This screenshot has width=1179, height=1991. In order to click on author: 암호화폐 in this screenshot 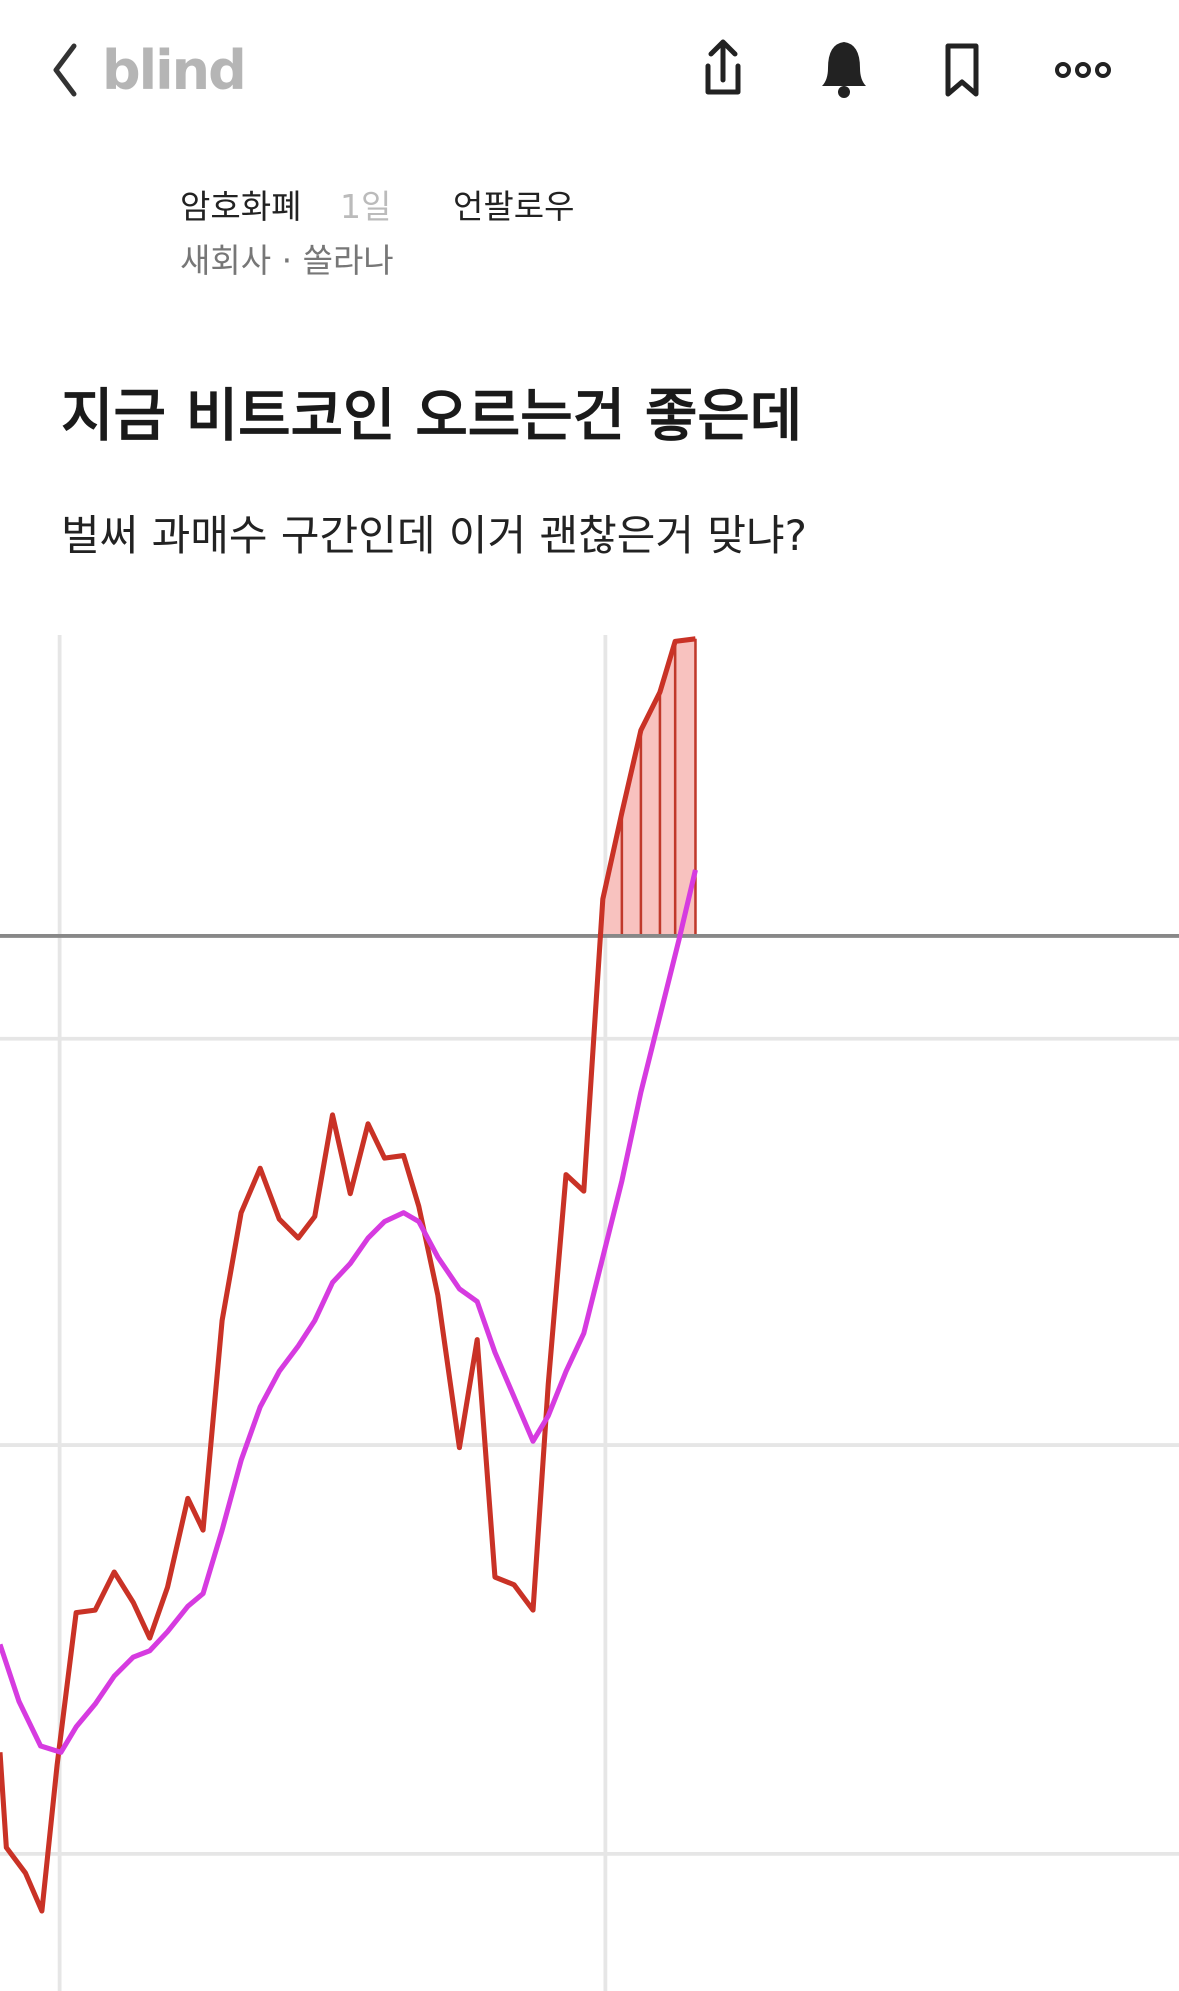, I will do `click(241, 206)`.